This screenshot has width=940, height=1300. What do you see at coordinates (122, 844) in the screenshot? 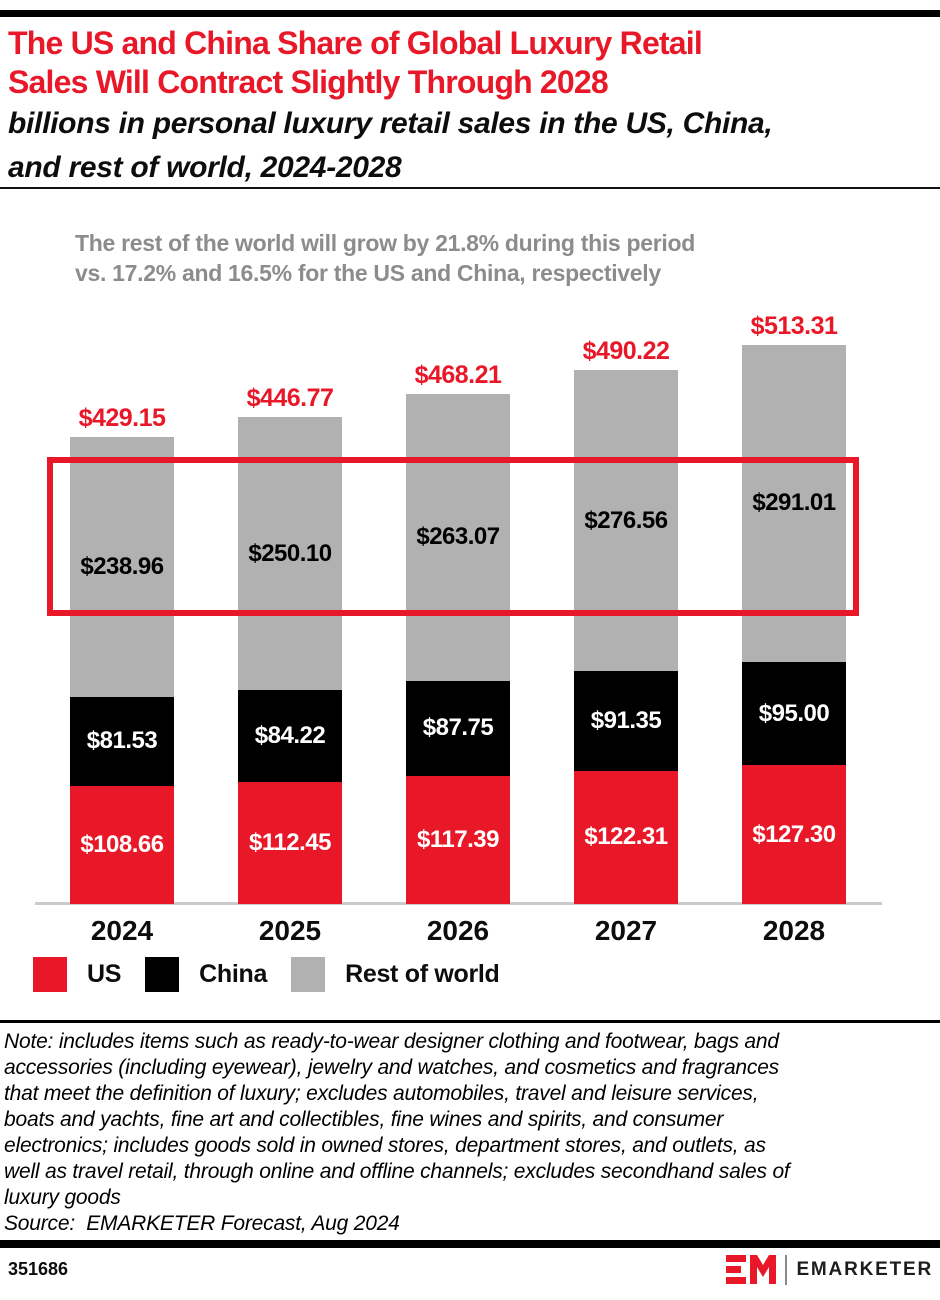
I see `bar-segment-us-2024: $108.66` at bounding box center [122, 844].